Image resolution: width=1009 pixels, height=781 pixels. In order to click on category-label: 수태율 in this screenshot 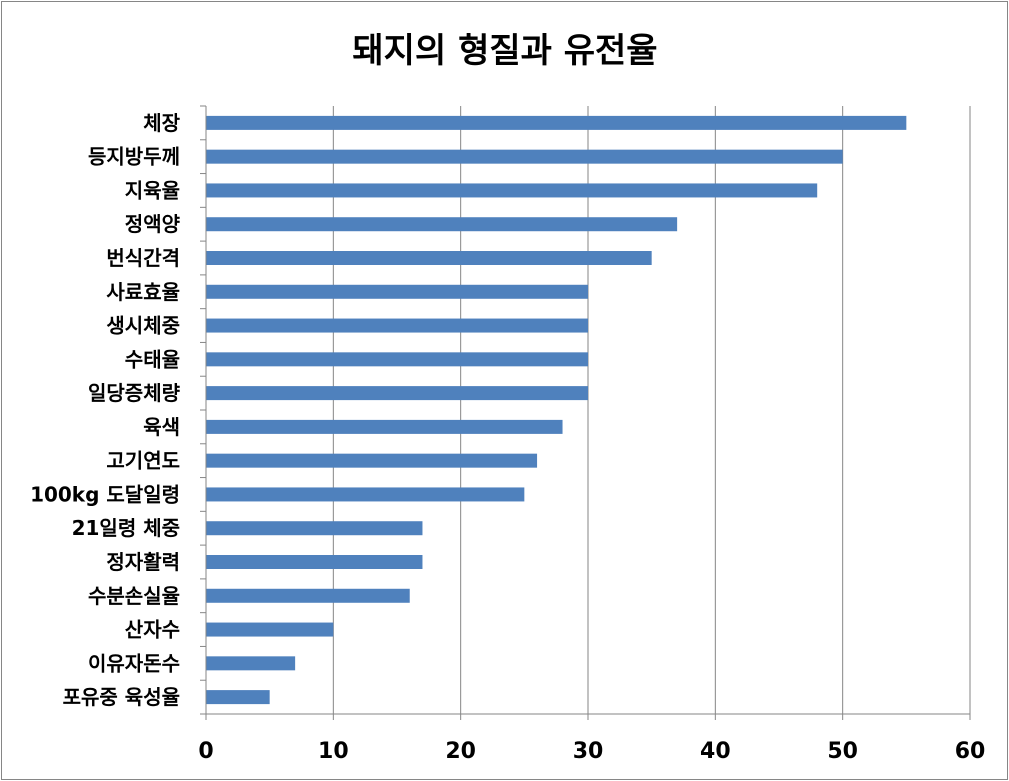, I will do `click(152, 359)`.